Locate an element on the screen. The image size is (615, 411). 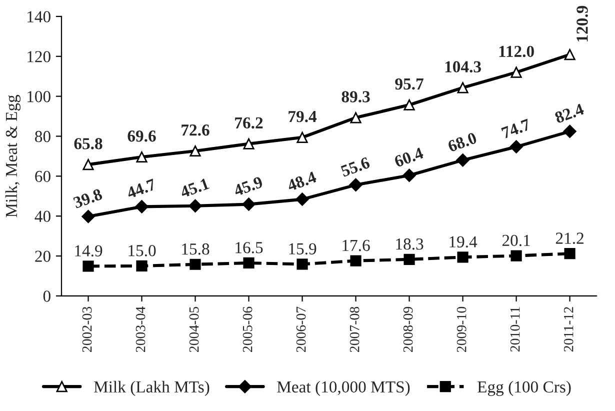
data-label: 82.4 is located at coordinates (569, 113).